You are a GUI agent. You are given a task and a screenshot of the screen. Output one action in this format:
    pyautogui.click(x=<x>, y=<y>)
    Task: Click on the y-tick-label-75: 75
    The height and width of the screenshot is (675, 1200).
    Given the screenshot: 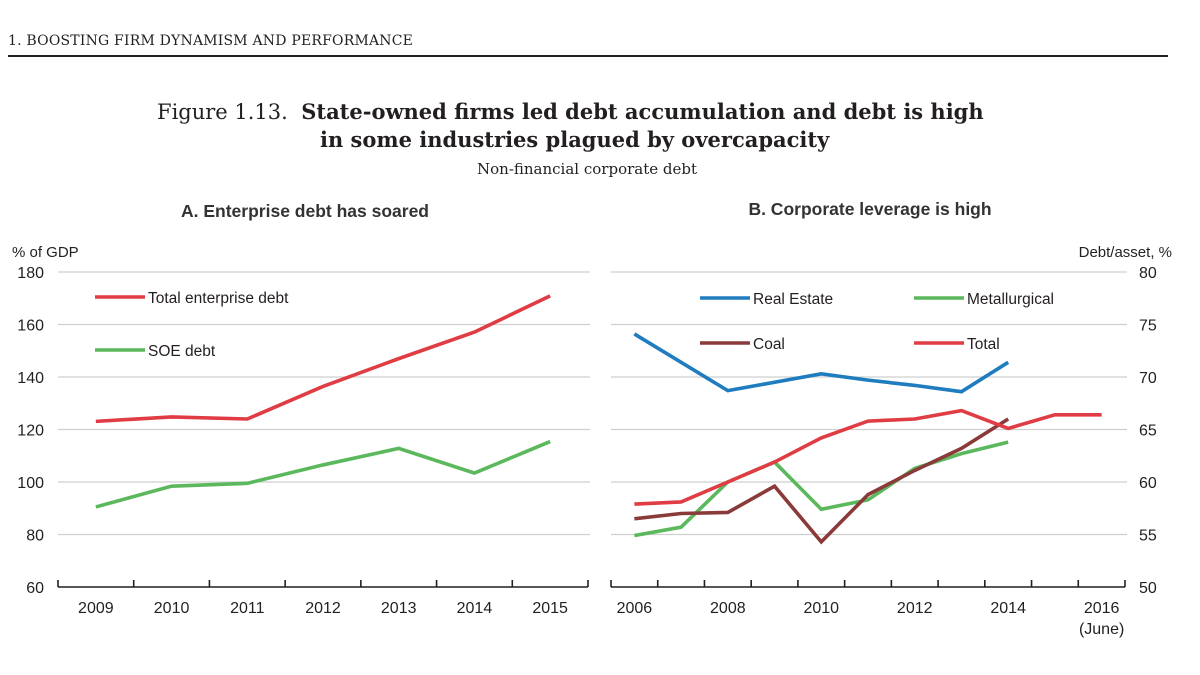 What is the action you would take?
    pyautogui.click(x=1148, y=326)
    